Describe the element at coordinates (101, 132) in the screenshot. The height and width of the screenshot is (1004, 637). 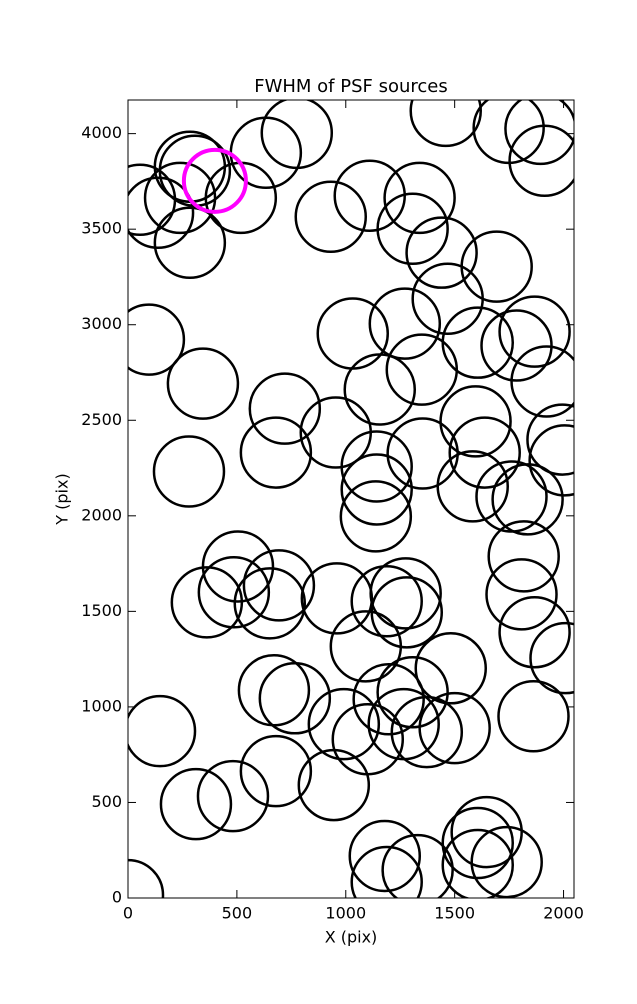
I see `y-tick-label: 4000` at that location.